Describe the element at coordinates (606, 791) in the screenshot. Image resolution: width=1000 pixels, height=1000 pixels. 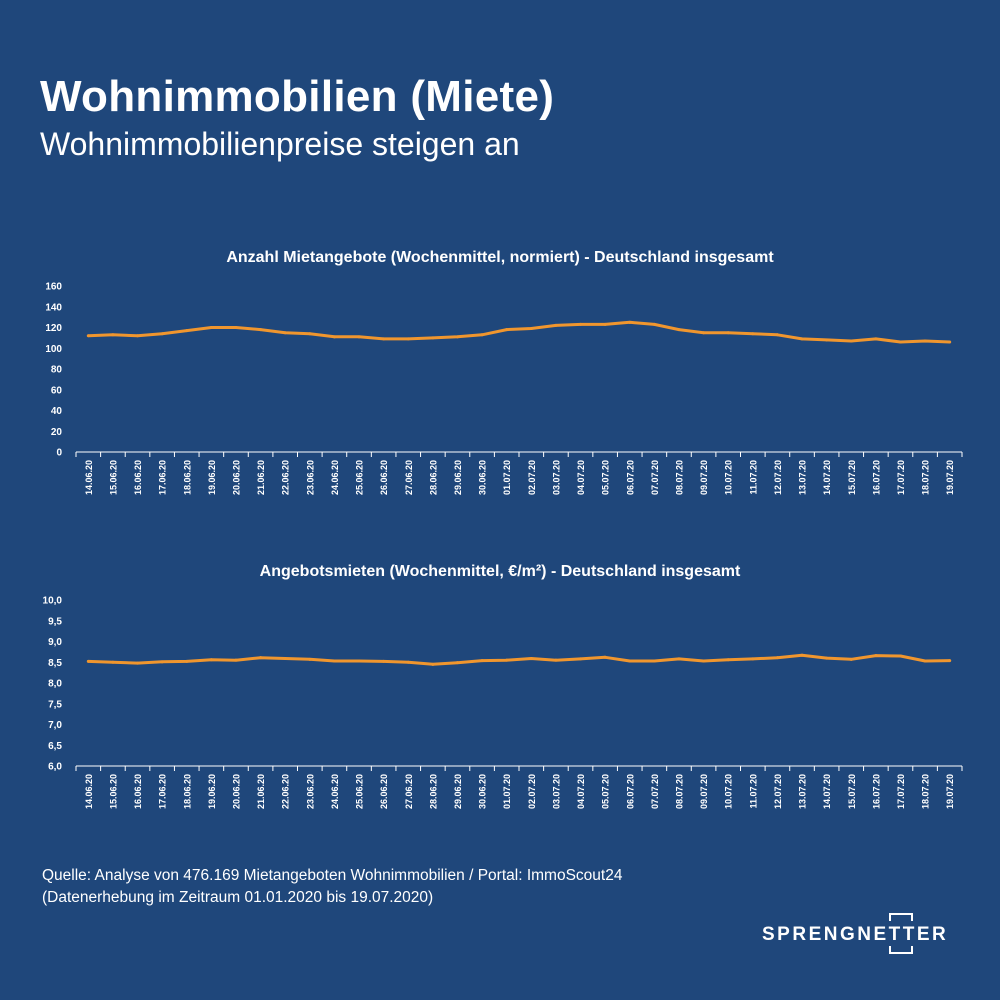
I see `x-tick-label: 05.07.20` at that location.